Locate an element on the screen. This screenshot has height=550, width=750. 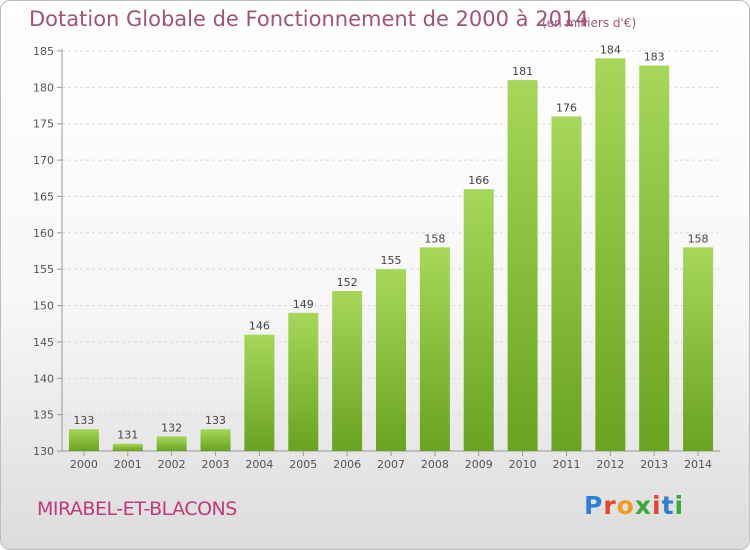
logo-letter: x is located at coordinates (643, 505).